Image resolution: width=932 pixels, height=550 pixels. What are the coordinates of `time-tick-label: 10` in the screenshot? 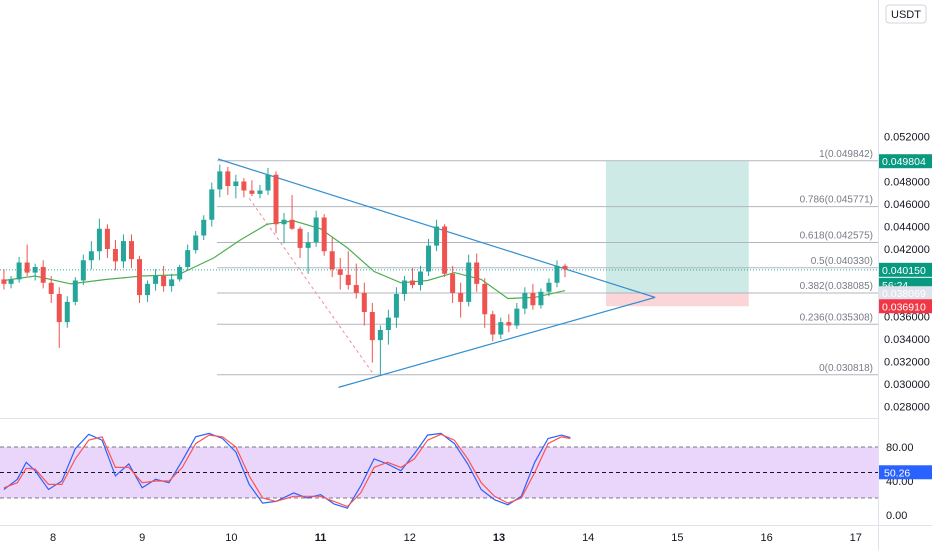 It's located at (231, 538).